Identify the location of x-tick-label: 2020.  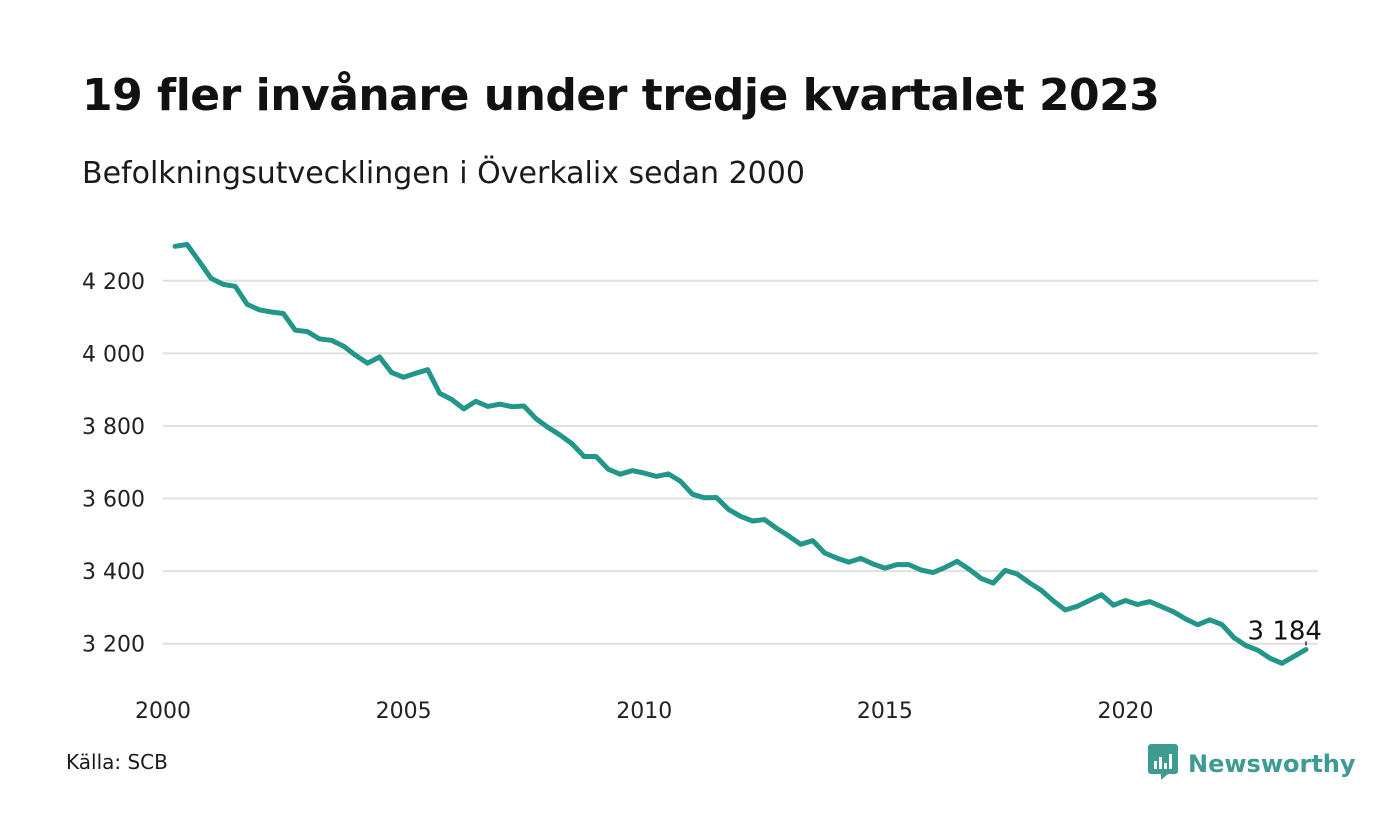
(1126, 711).